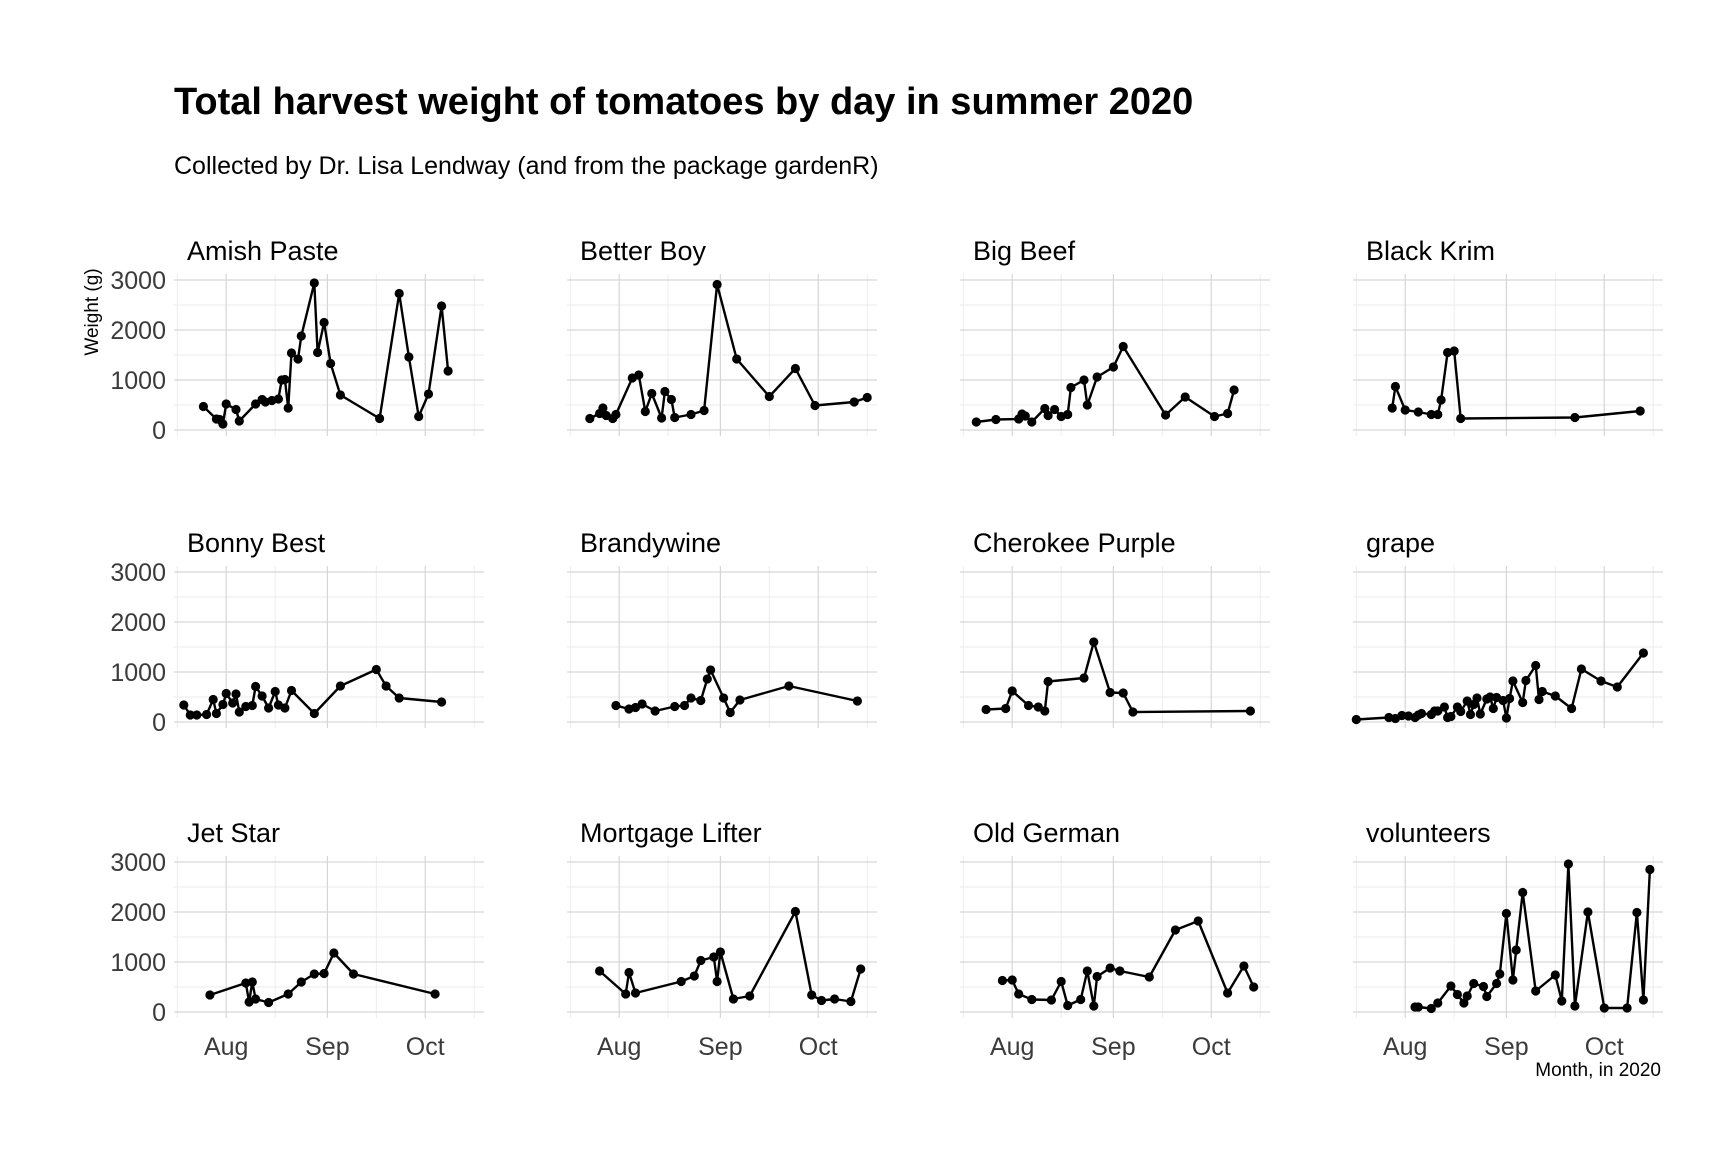 This screenshot has height=1152, width=1728. Describe the element at coordinates (1400, 543) in the screenshot. I see `facet-label: grape` at that location.